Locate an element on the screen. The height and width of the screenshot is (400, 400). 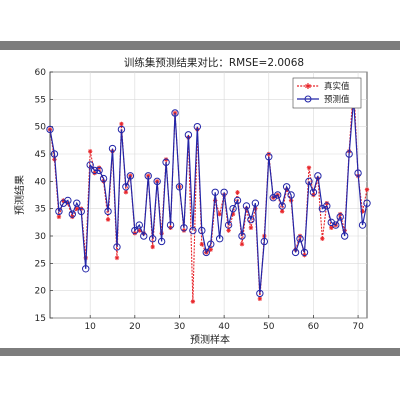
y-tick-label: 30 is located at coordinates (41, 237).